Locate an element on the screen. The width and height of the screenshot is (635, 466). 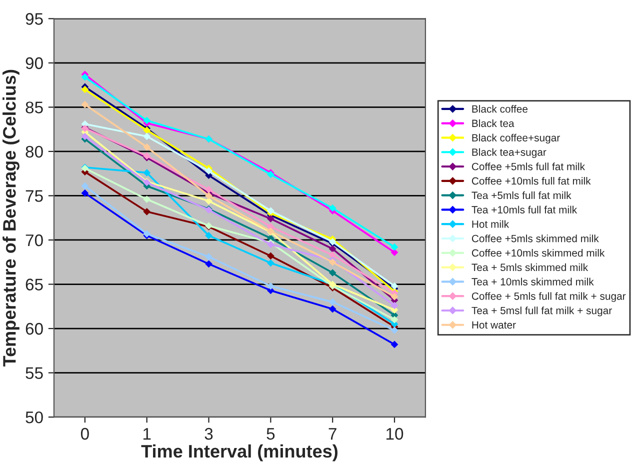
x-tick-label: 1 is located at coordinates (147, 434).